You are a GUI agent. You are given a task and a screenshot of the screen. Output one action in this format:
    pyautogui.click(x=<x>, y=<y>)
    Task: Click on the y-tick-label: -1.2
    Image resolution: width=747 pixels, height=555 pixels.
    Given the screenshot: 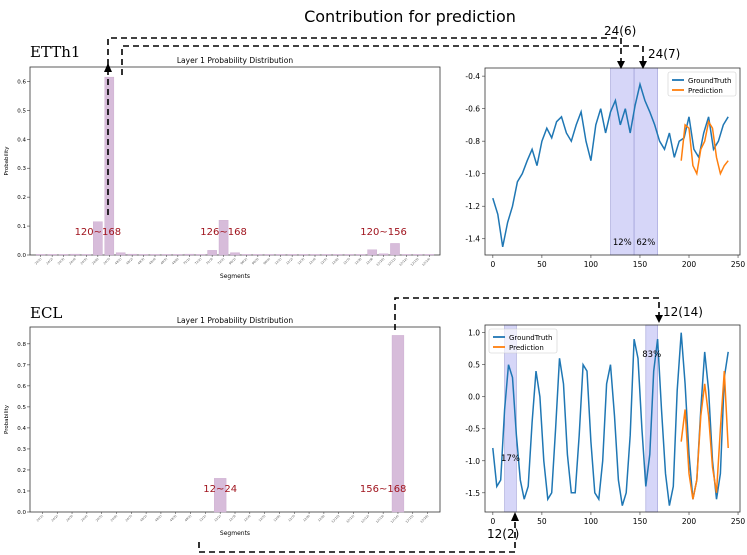 What is the action you would take?
    pyautogui.click(x=472, y=206)
    